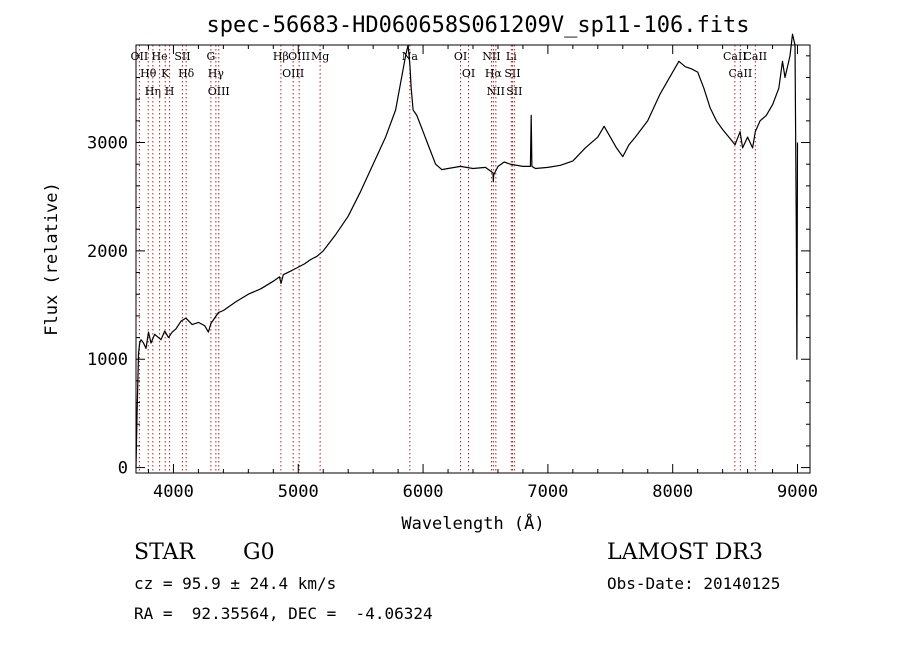  I want to click on spectral-line-label: Hθ, so click(148, 73).